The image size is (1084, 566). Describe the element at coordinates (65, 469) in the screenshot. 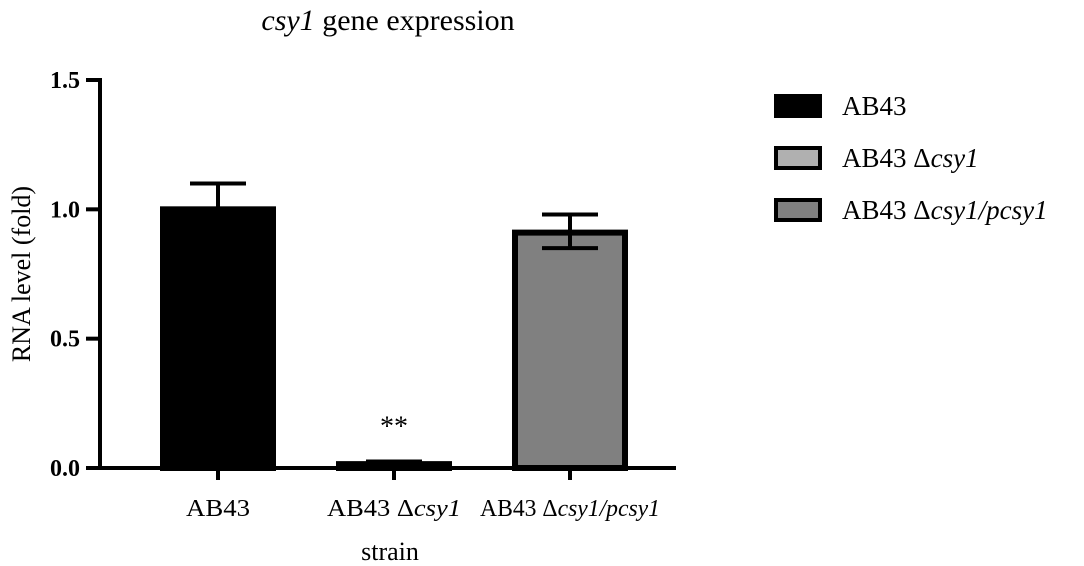

I see `y-tick-label: 0.0` at that location.